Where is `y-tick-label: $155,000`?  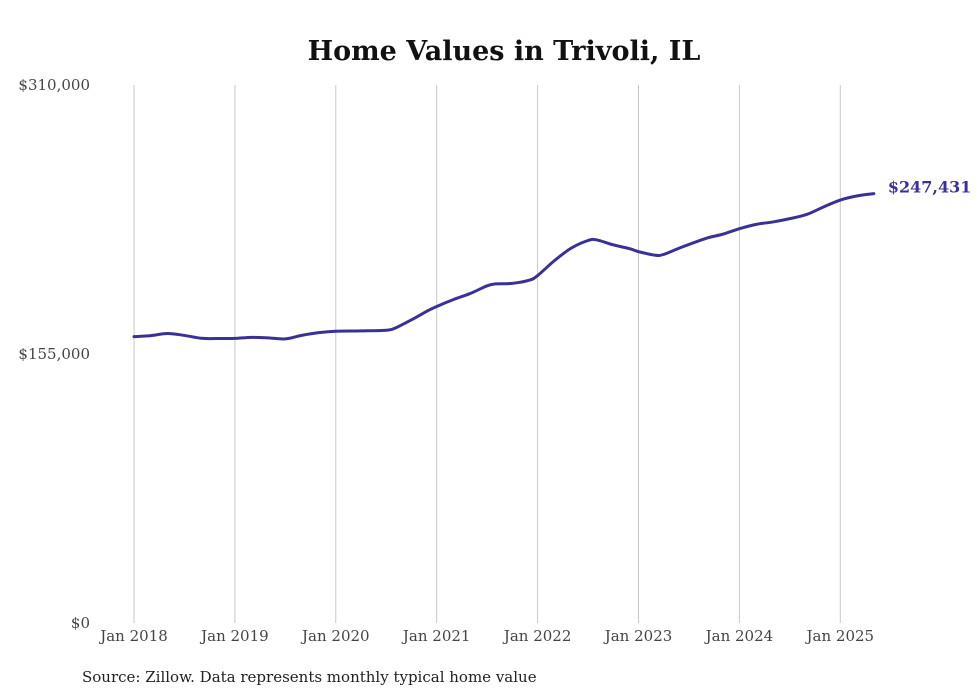
y-tick-label: $155,000 is located at coordinates (54, 354).